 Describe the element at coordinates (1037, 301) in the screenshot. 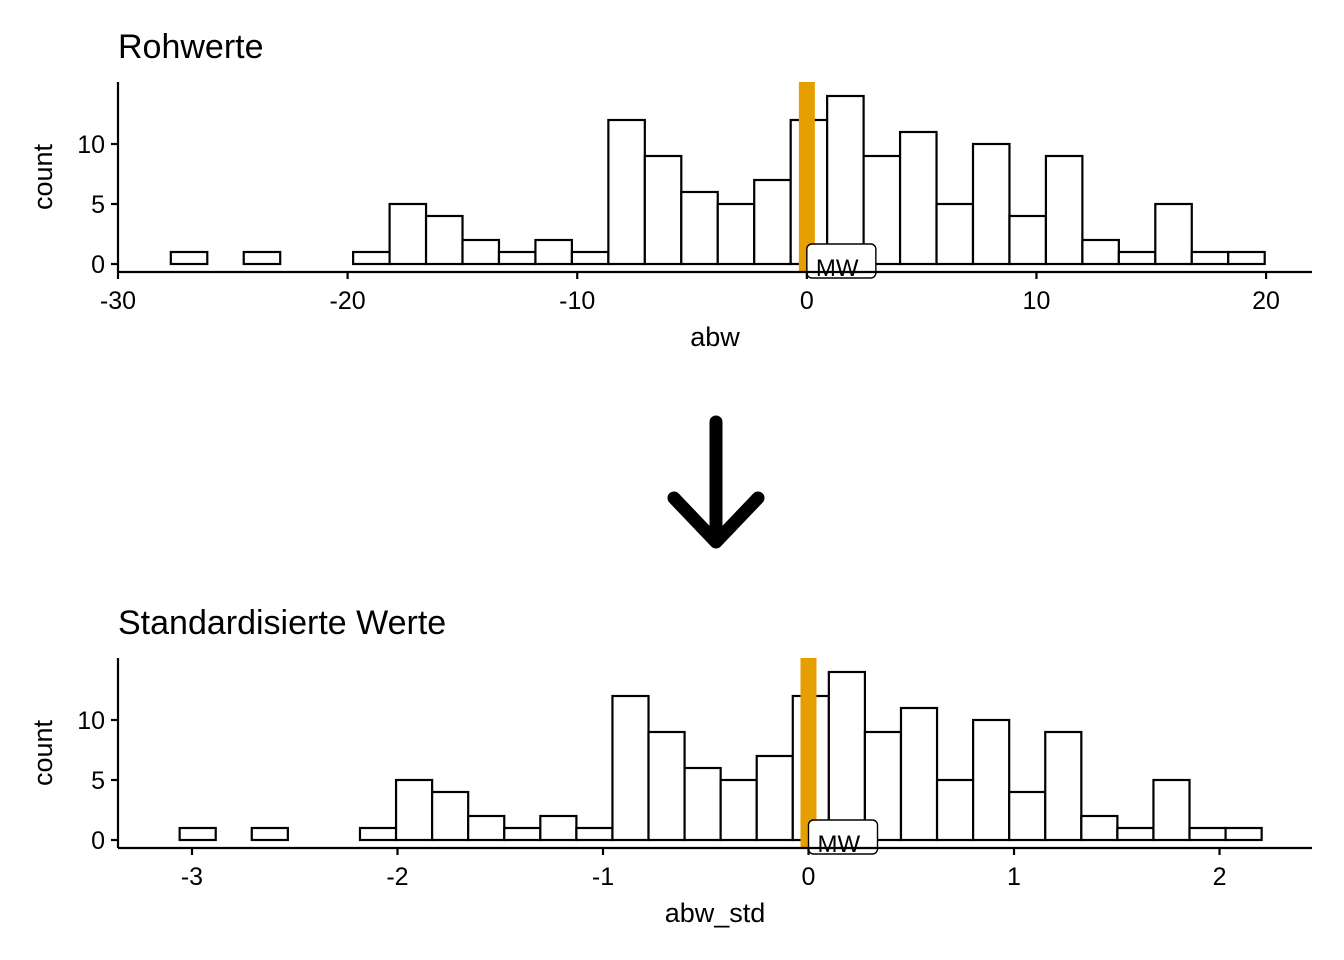

I see `x-tick-label: 10` at that location.